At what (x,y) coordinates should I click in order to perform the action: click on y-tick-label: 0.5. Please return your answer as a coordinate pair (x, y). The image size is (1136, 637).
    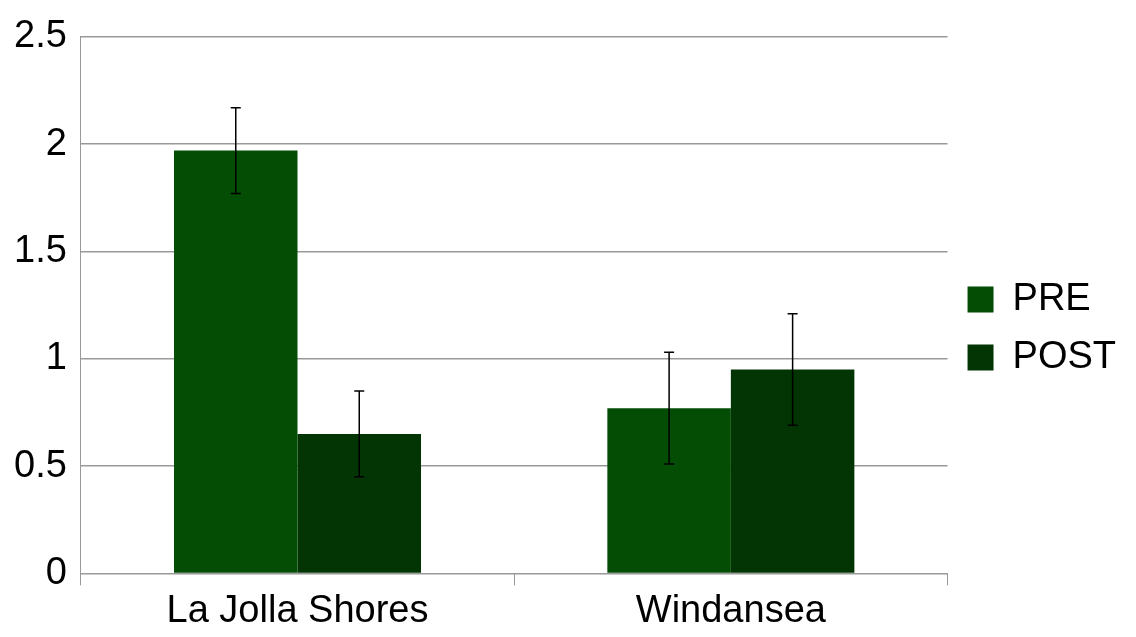
    Looking at the image, I should click on (40, 463).